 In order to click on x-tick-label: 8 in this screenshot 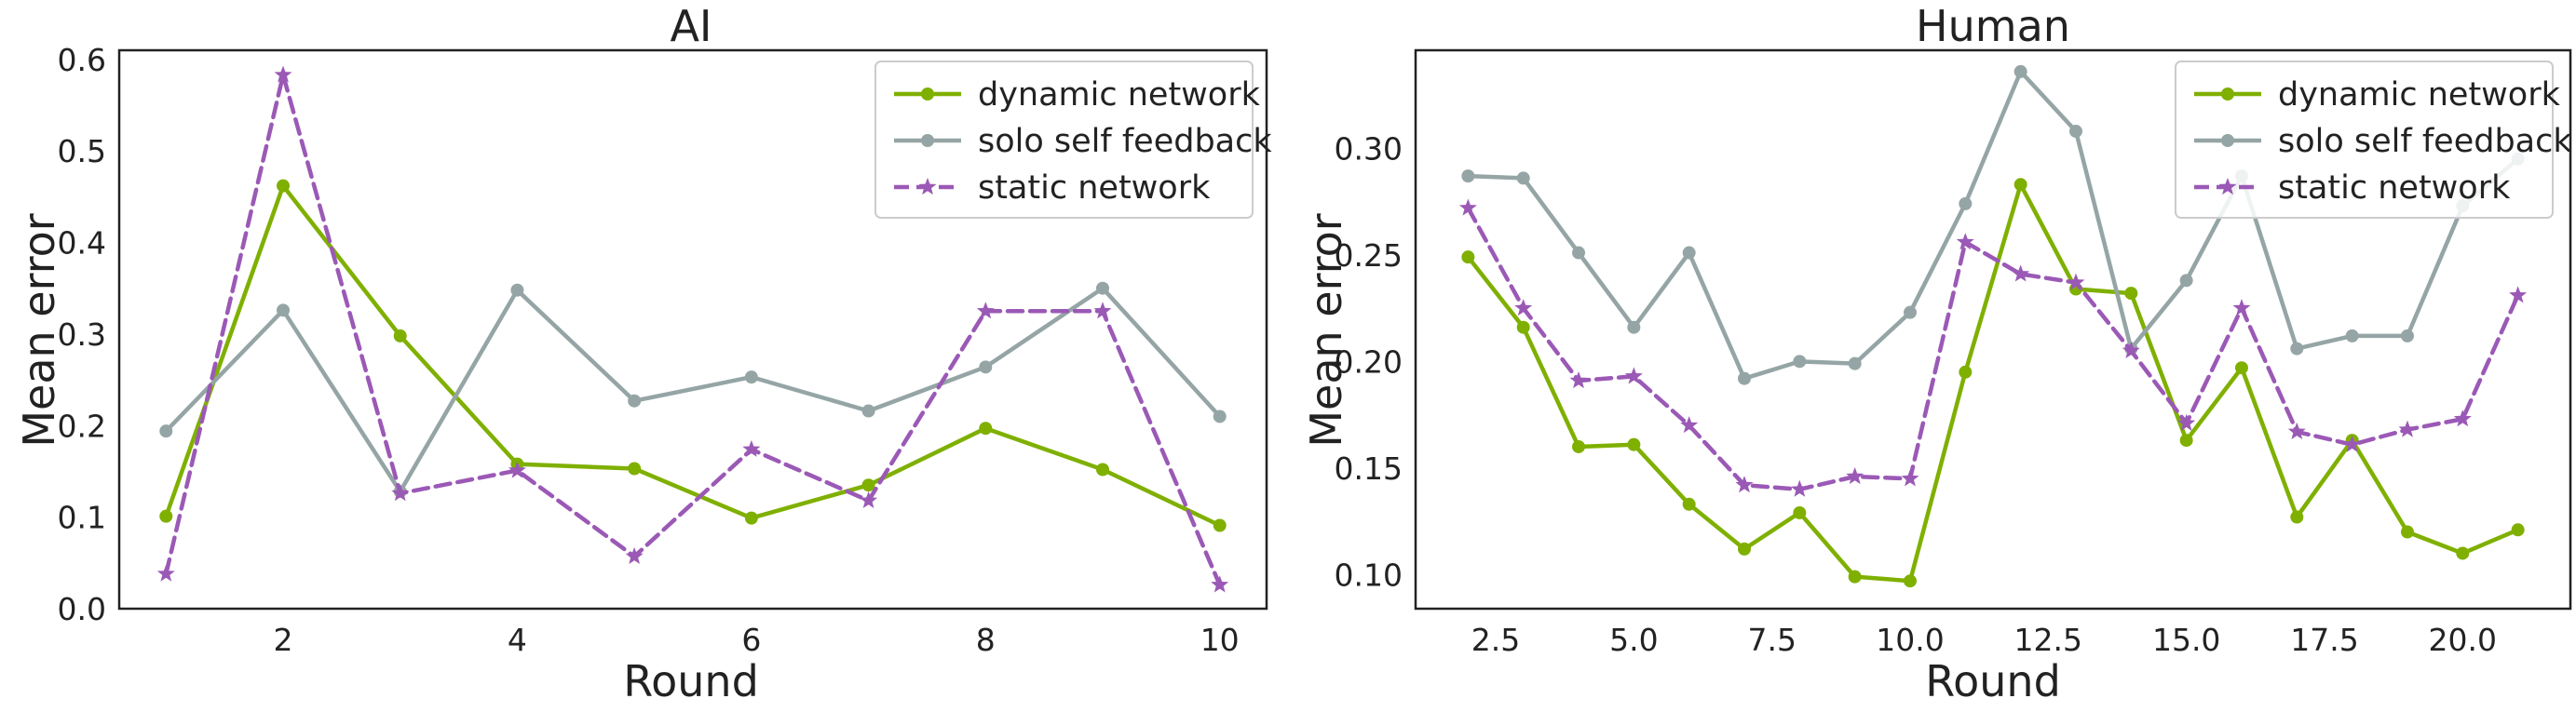, I will do `click(986, 640)`.